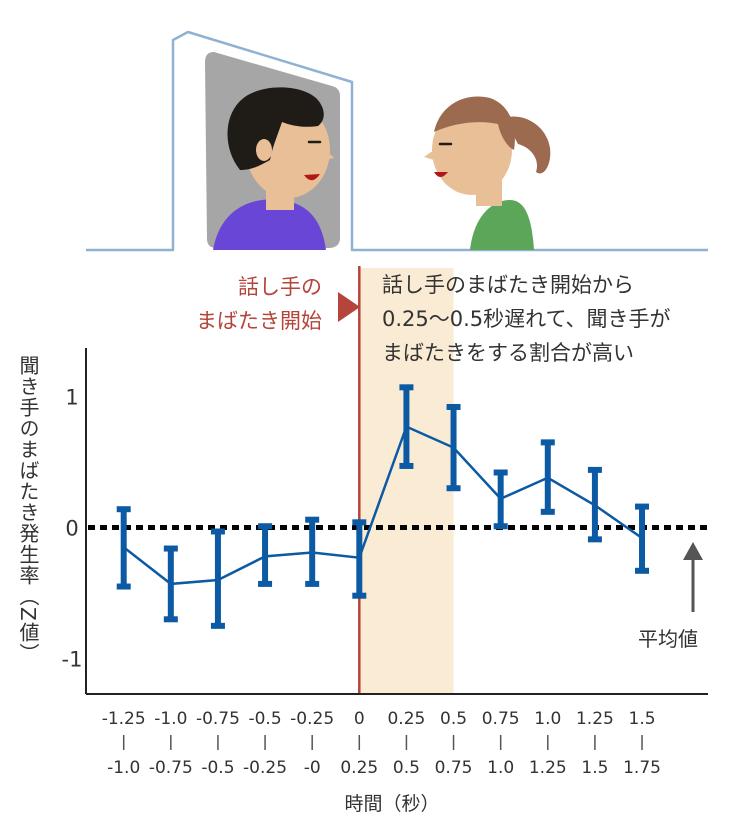 The width and height of the screenshot is (736, 819). I want to click on finding-line3: まばたきをする割合が高い, so click(508, 353).